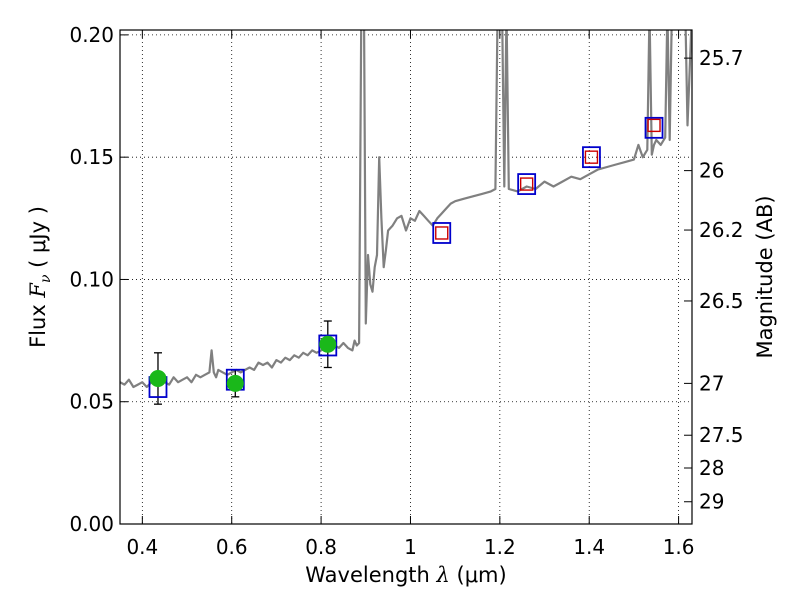 The image size is (800, 600). I want to click on x-tick-label: 0.4, so click(142, 547).